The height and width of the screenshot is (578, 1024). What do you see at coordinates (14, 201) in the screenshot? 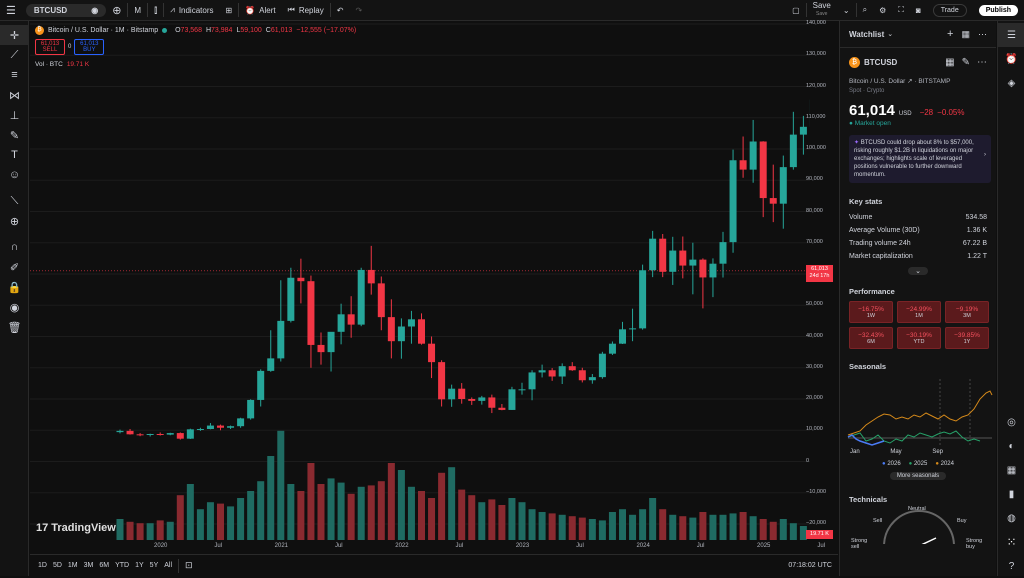
I see `ruler-icon: ⟍` at bounding box center [14, 201].